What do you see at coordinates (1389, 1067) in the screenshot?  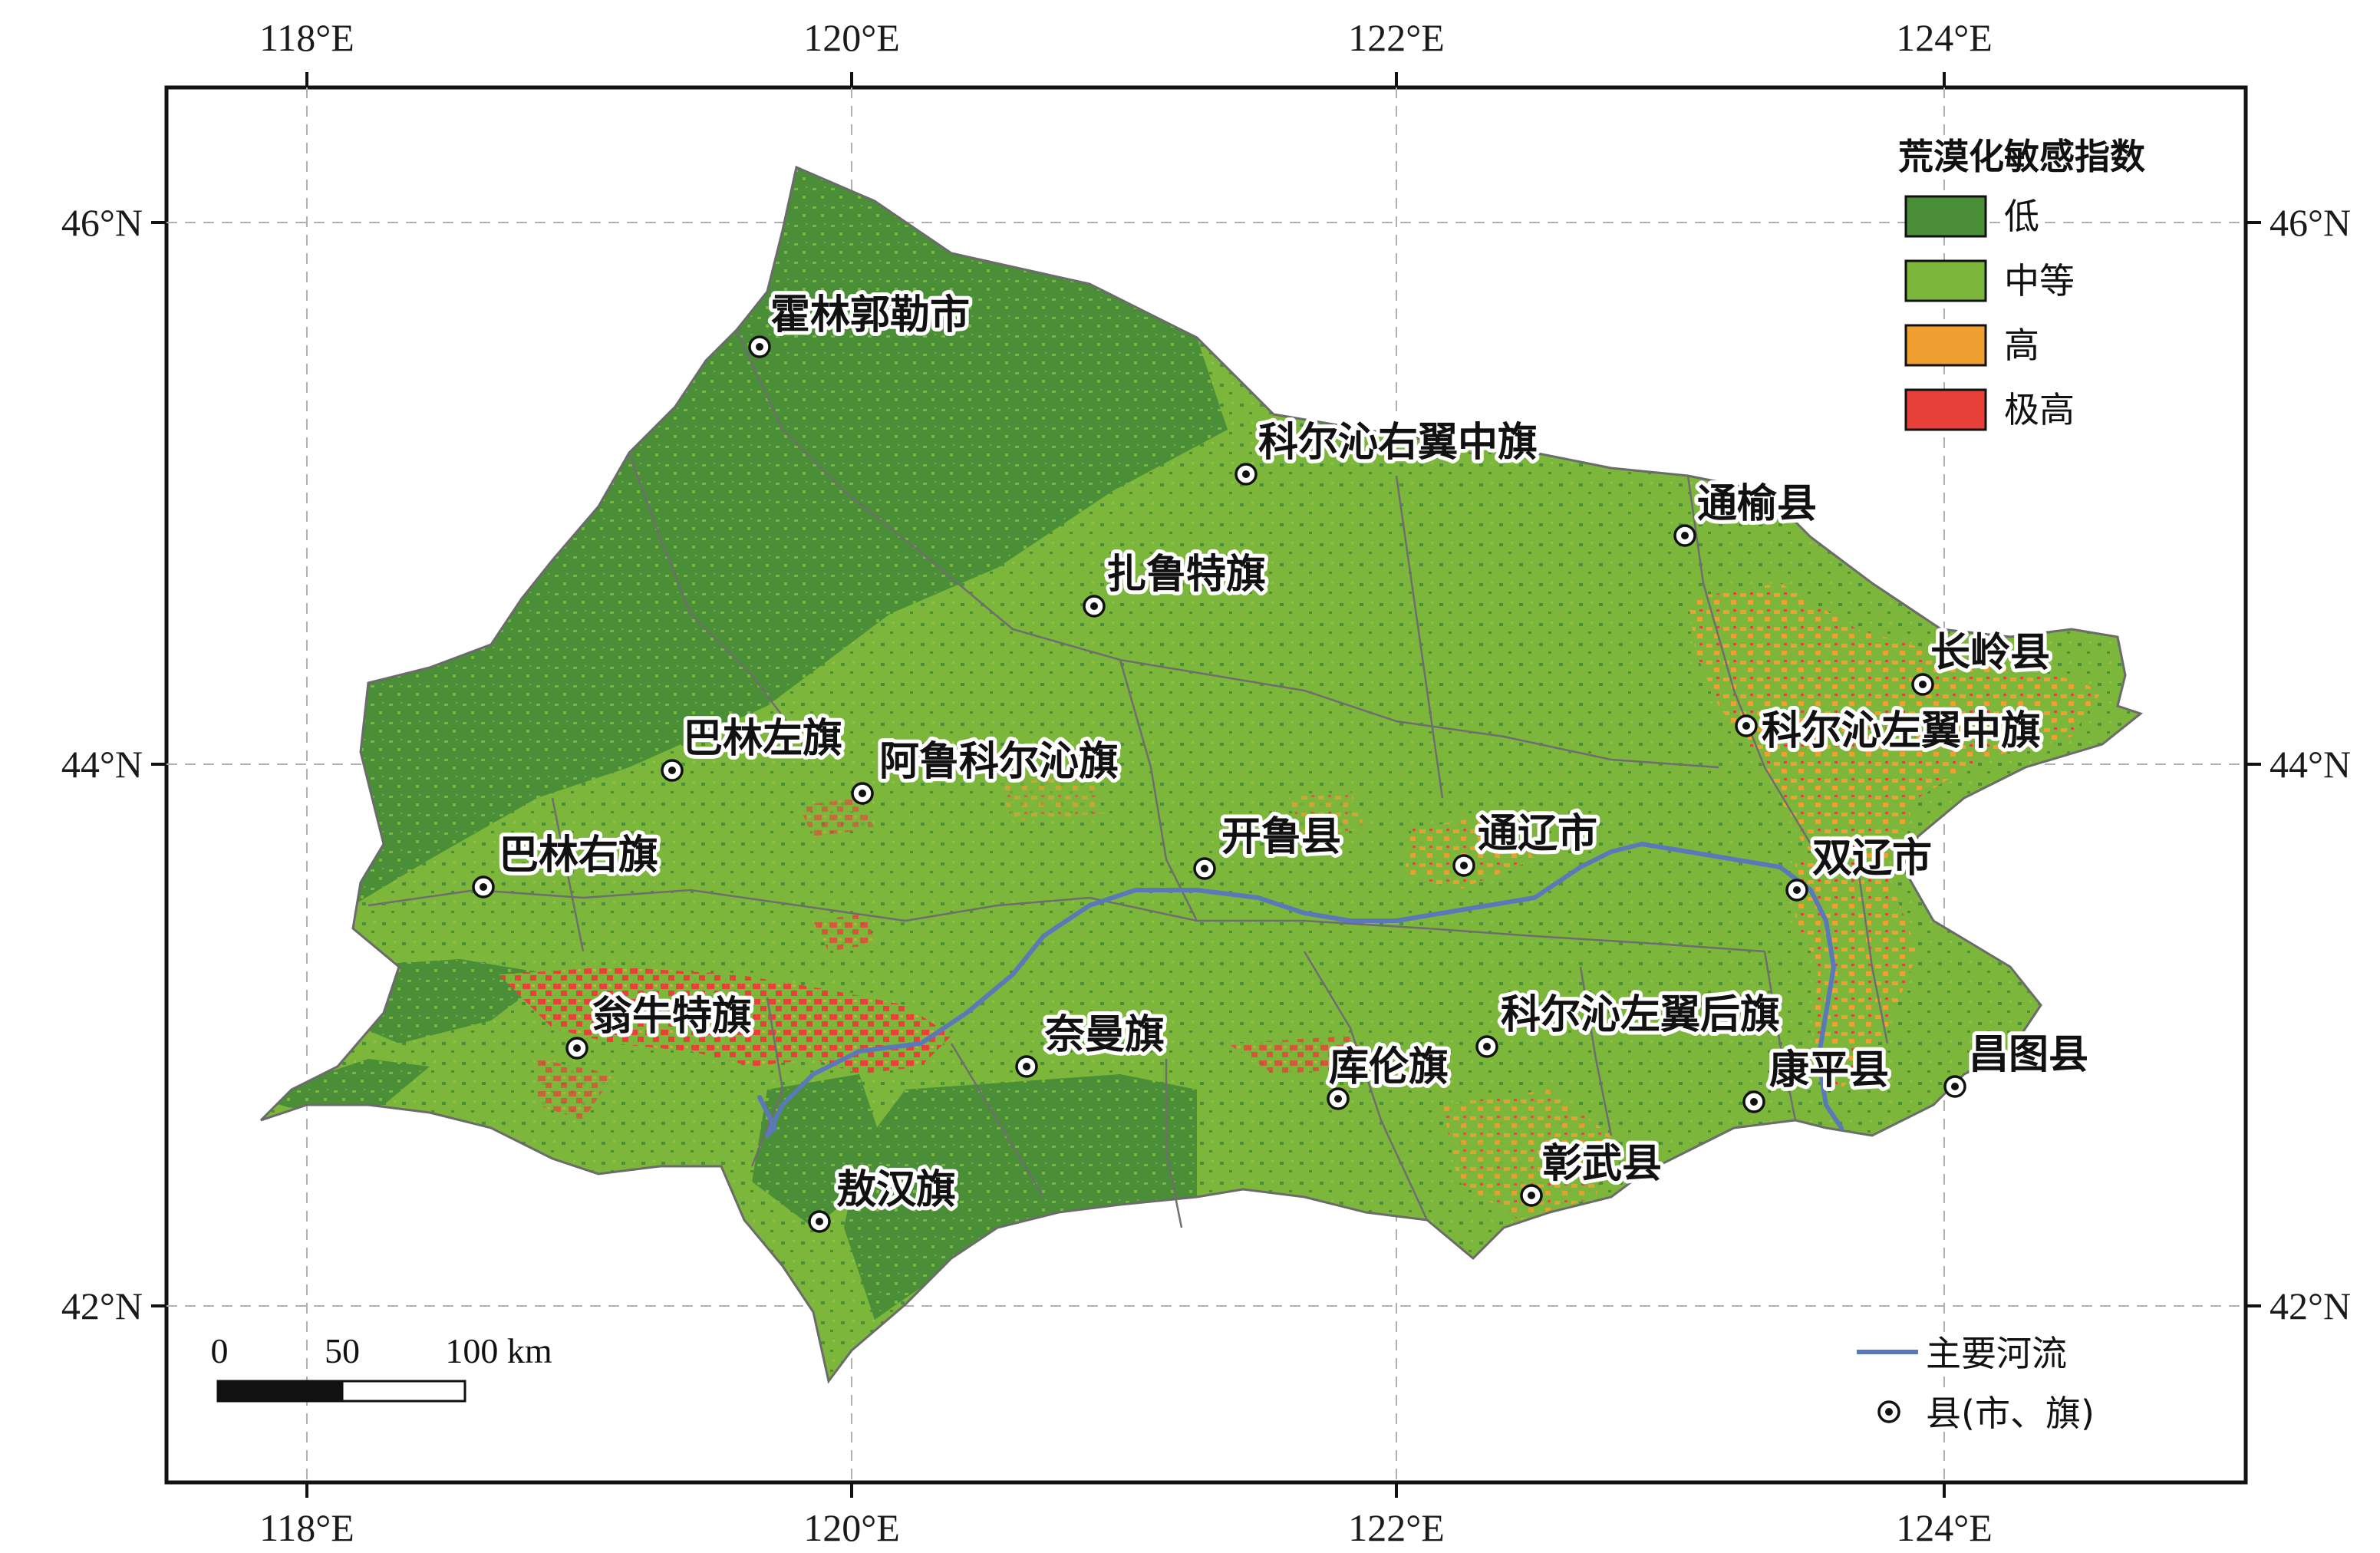 I see `city-label: 库伦旗` at bounding box center [1389, 1067].